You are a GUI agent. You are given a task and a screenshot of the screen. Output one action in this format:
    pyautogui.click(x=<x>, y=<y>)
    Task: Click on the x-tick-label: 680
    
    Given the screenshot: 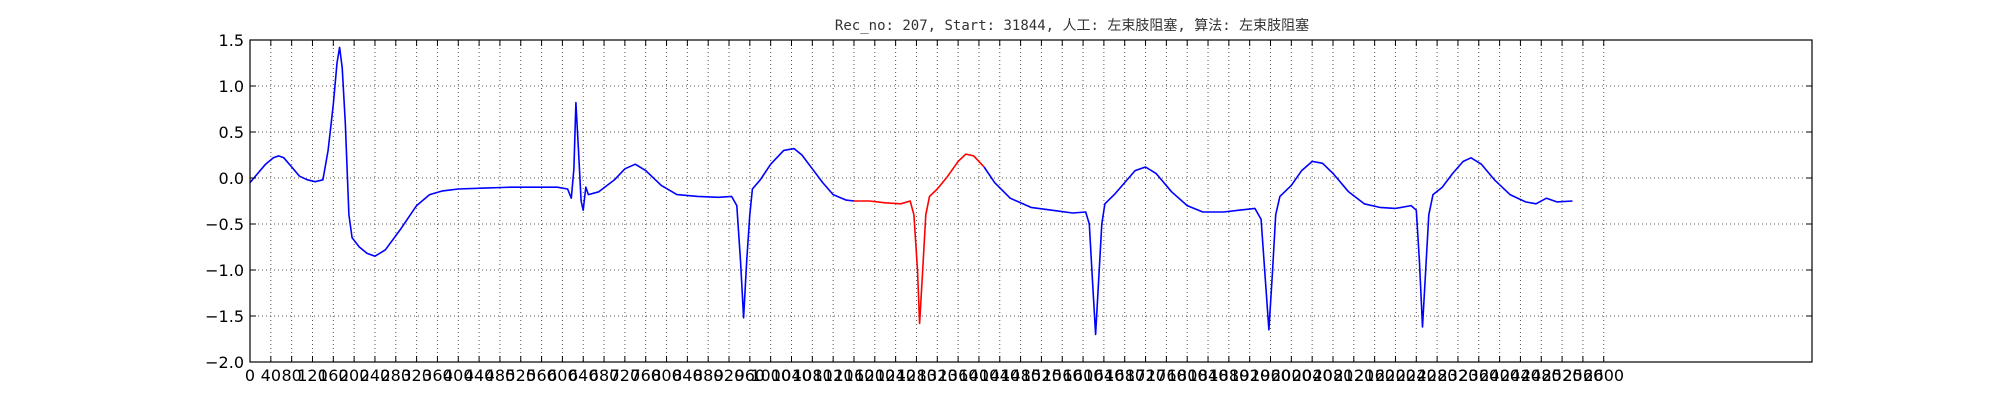 What is the action you would take?
    pyautogui.click(x=604, y=375)
    